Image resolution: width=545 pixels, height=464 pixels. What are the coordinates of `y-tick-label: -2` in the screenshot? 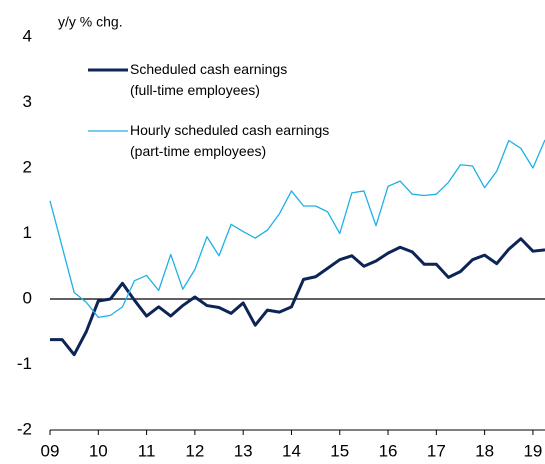 It's located at (24, 428).